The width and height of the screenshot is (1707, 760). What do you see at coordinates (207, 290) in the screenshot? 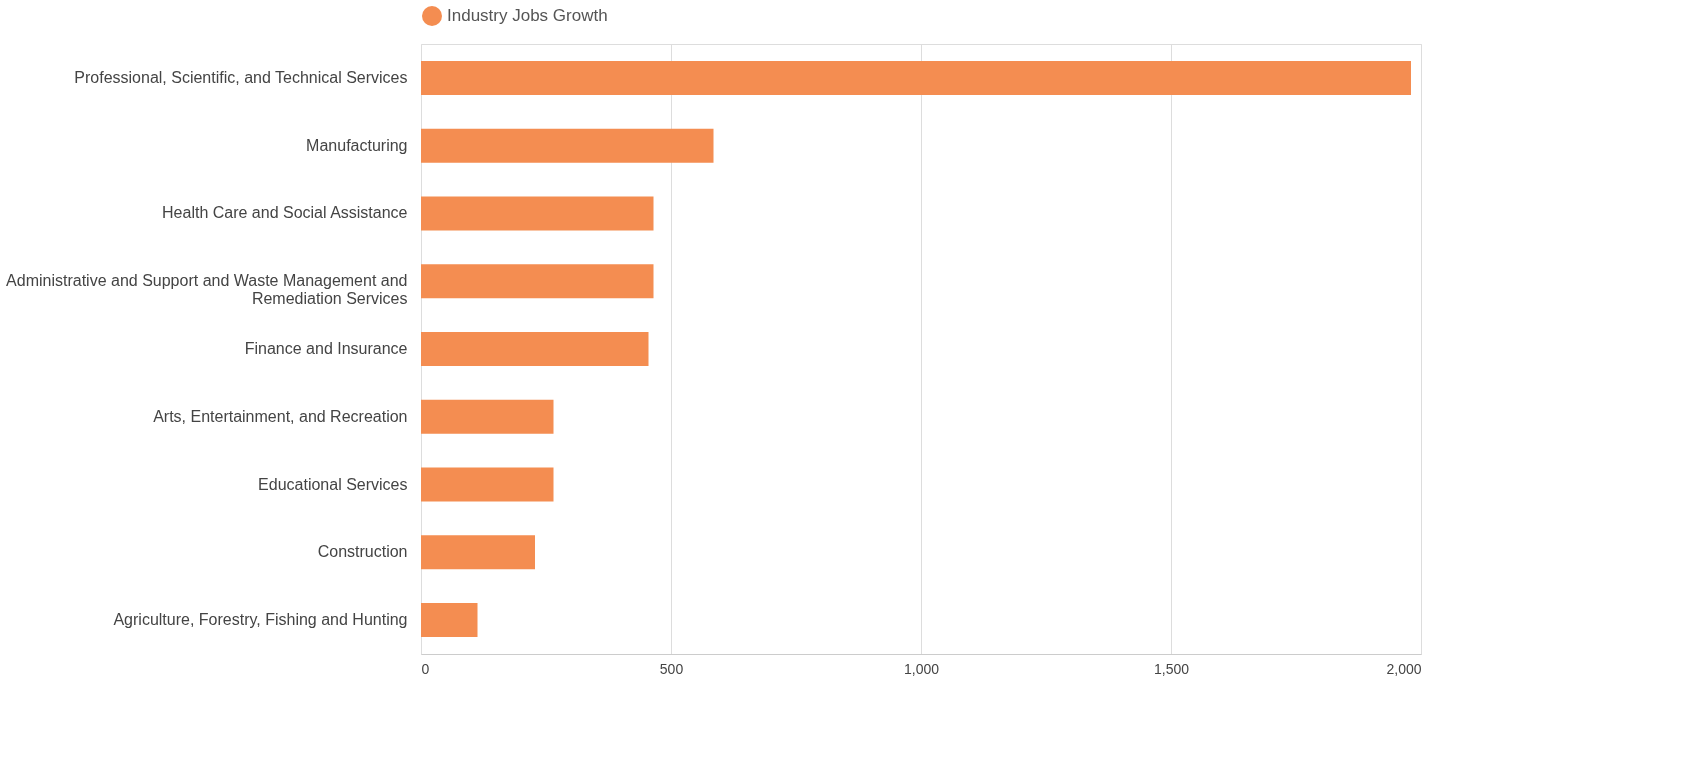
I see `y-tick-label: Administrative and Support and Waste Management and Remediation Services` at bounding box center [207, 290].